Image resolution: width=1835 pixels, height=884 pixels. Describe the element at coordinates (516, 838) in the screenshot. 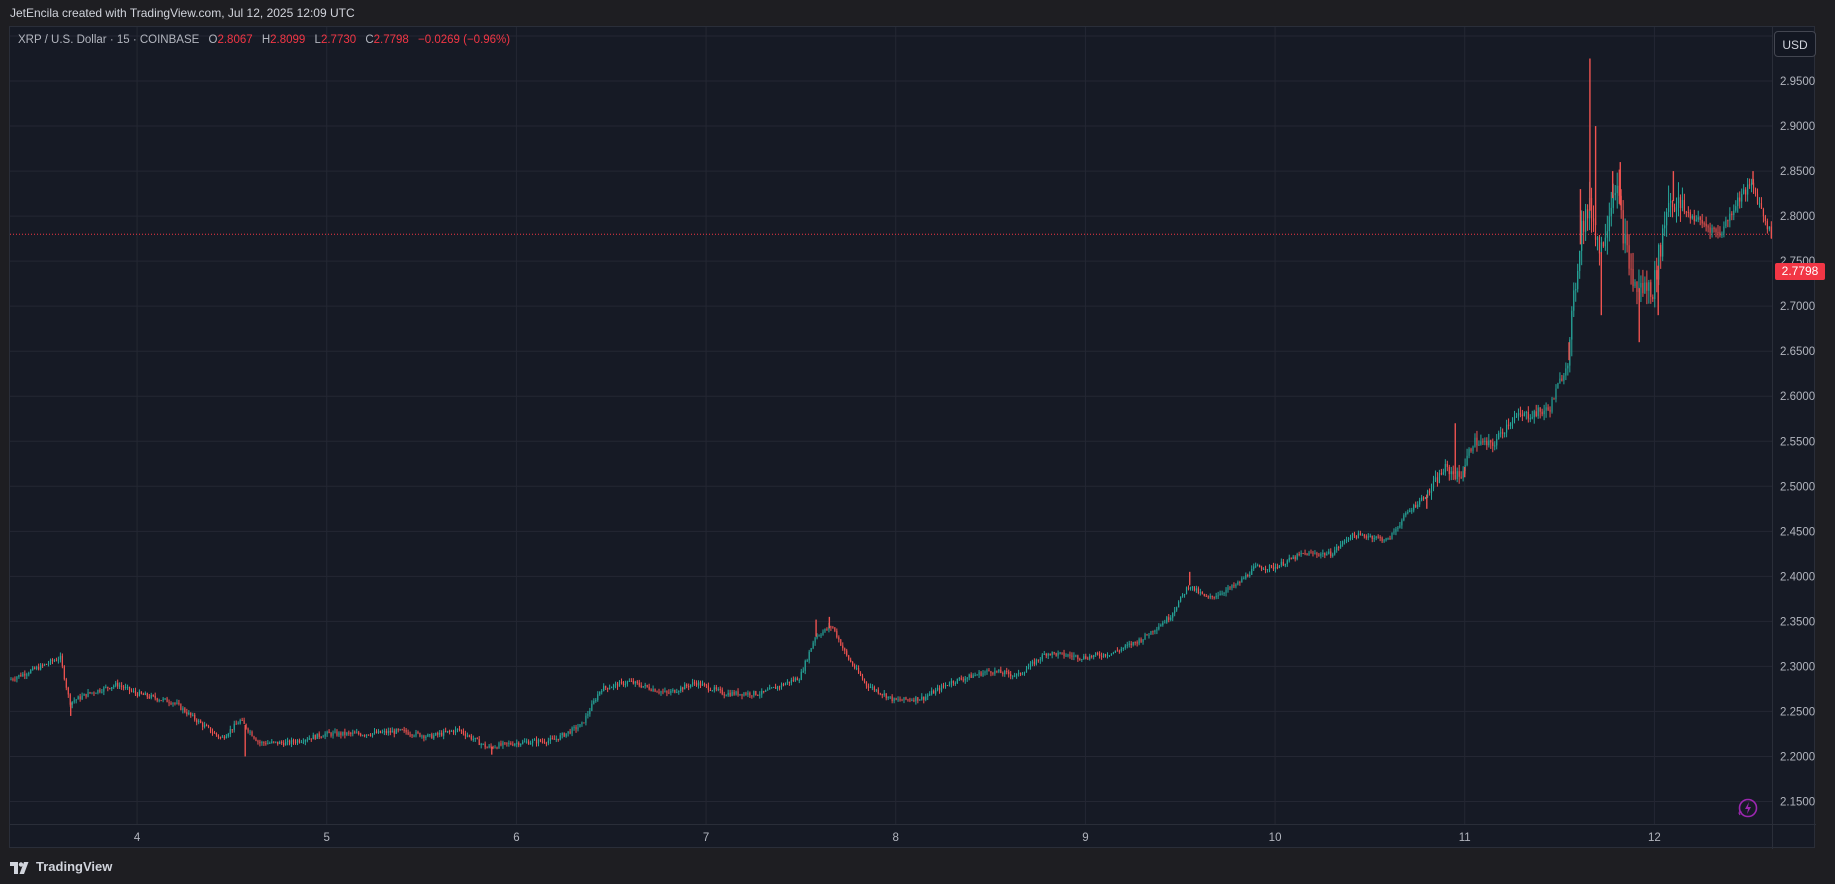

I see `time-tick-label: 6` at that location.